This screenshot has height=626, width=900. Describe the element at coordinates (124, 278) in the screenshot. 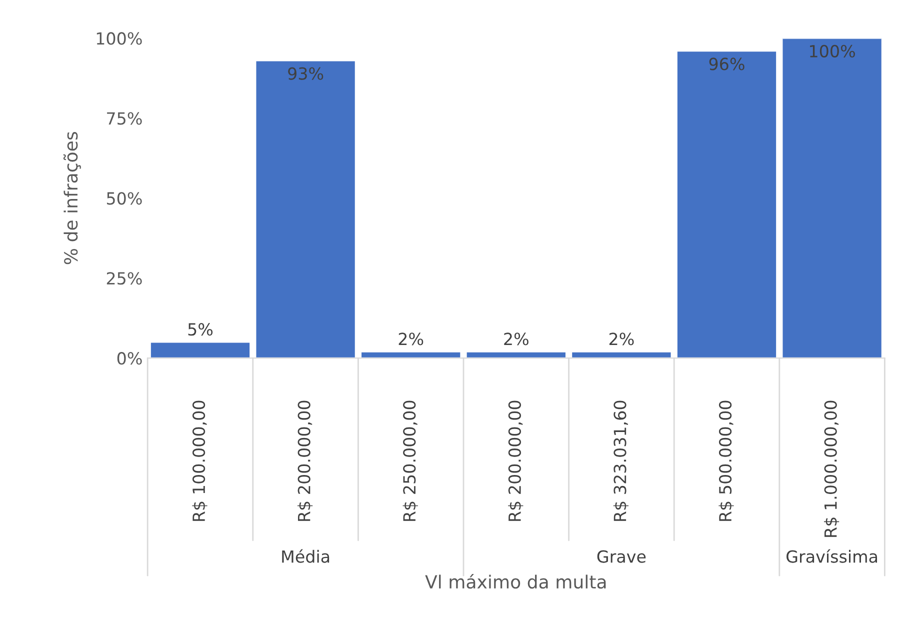

I see `y-tick-label: 25%` at that location.